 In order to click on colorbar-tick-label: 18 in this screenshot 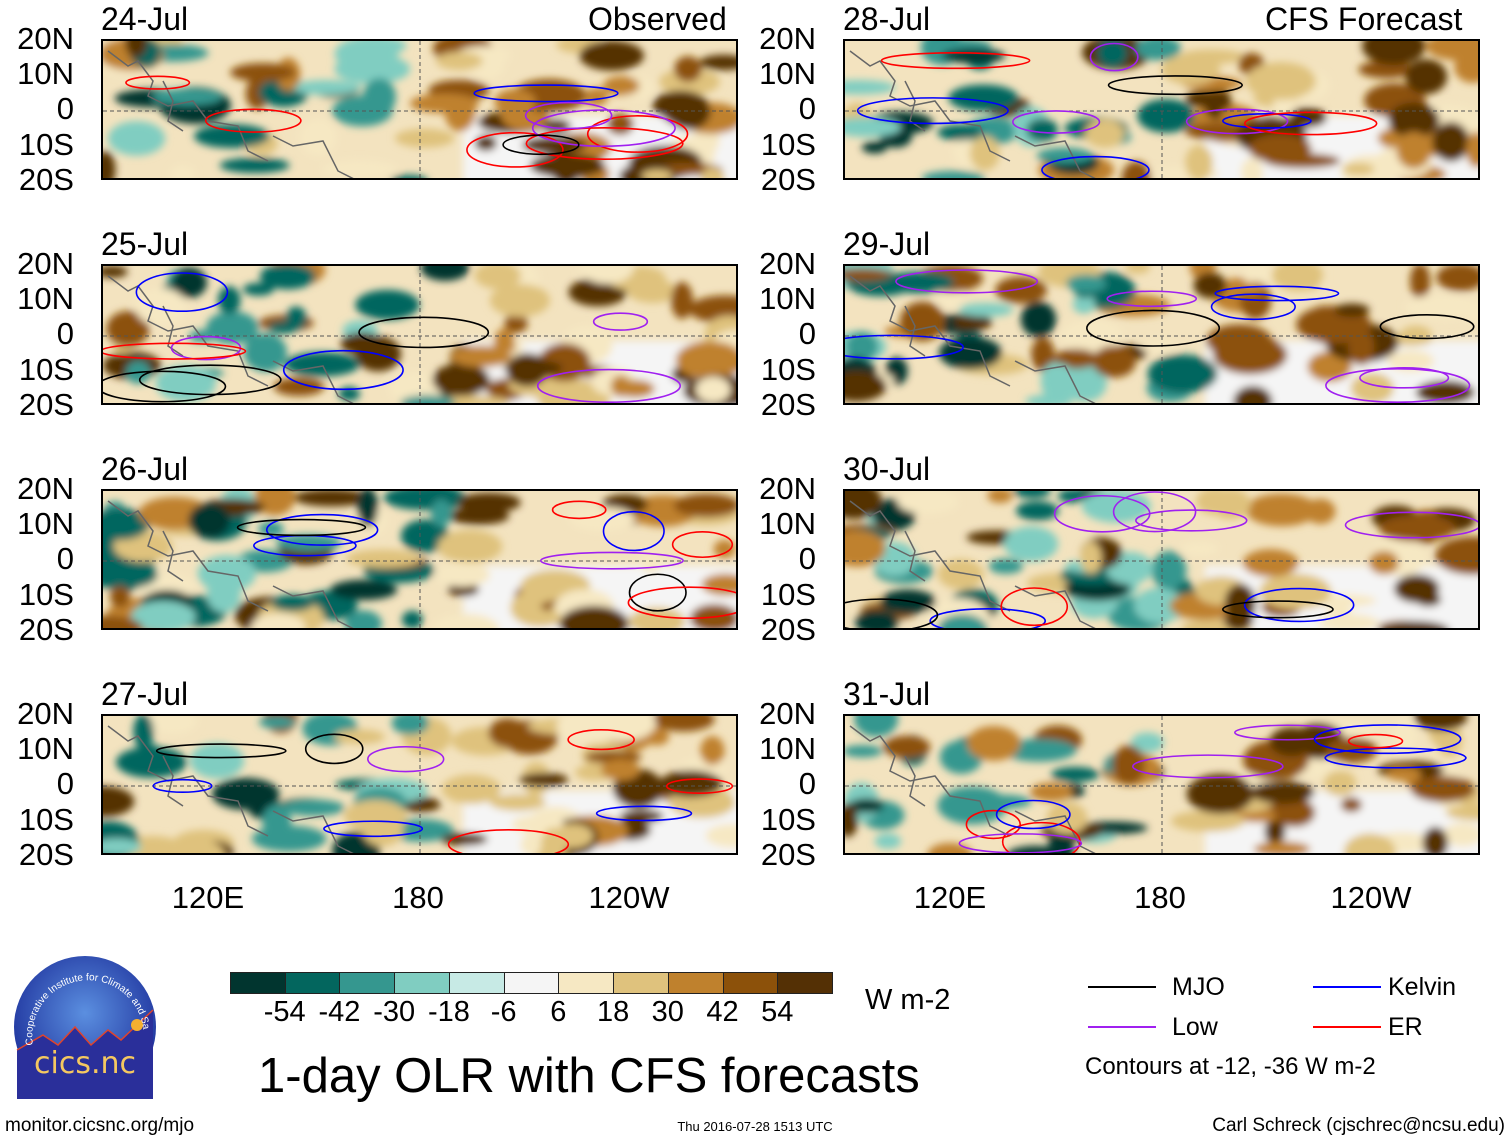, I will do `click(613, 1012)`.